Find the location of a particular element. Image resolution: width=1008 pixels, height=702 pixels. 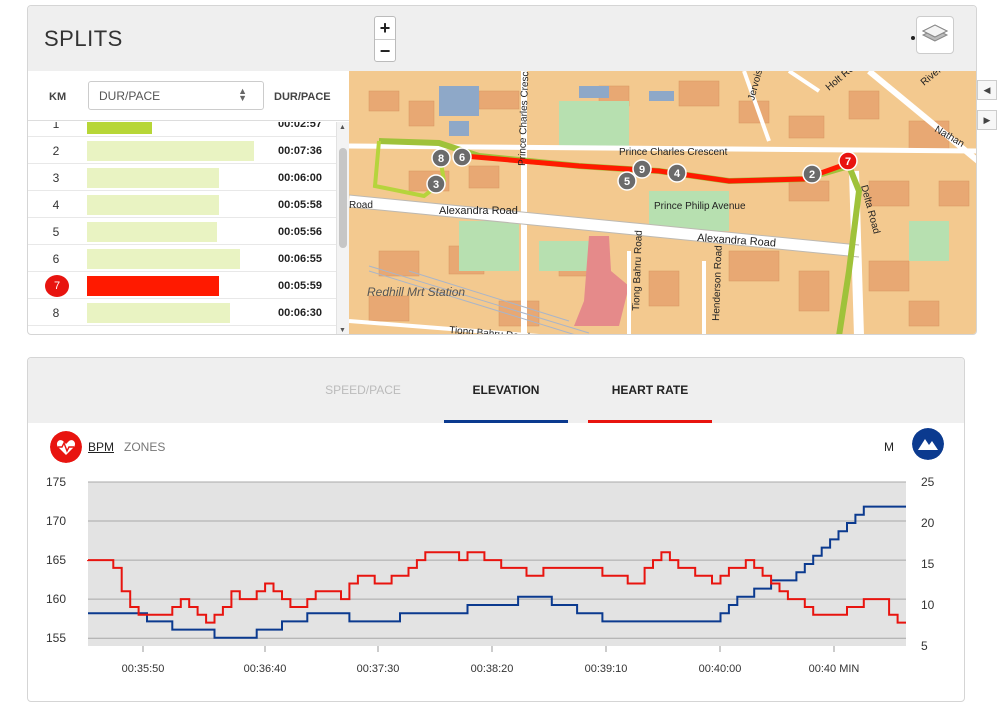

map-layers-button is located at coordinates (935, 35).